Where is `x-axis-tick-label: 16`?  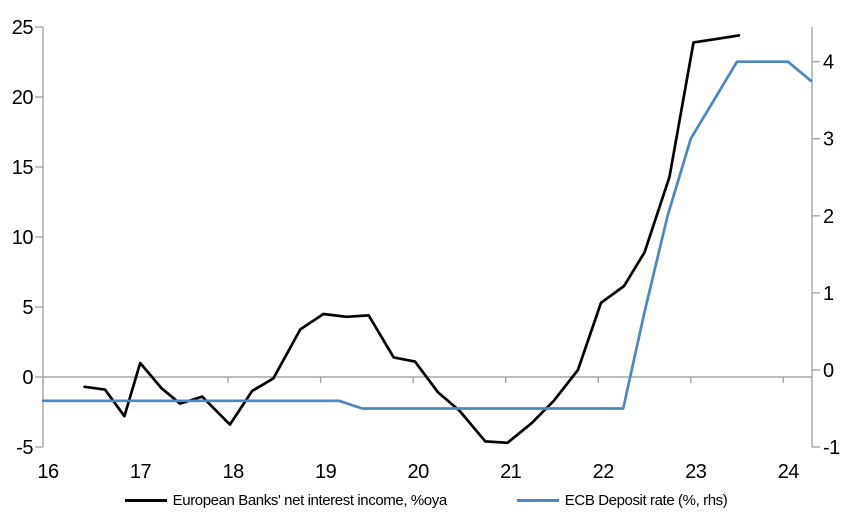 x-axis-tick-label: 16 is located at coordinates (48, 472).